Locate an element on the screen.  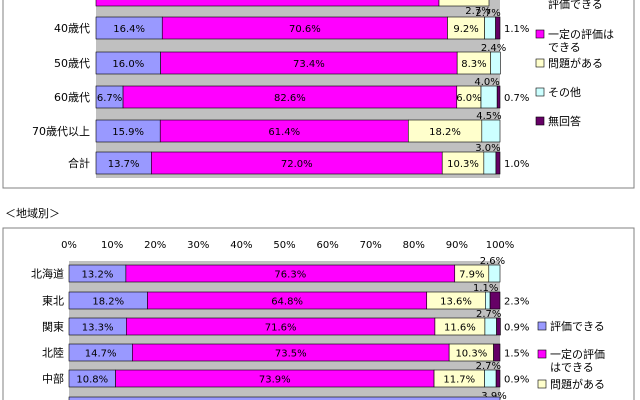
data-label: 16.0% is located at coordinates (128, 64).